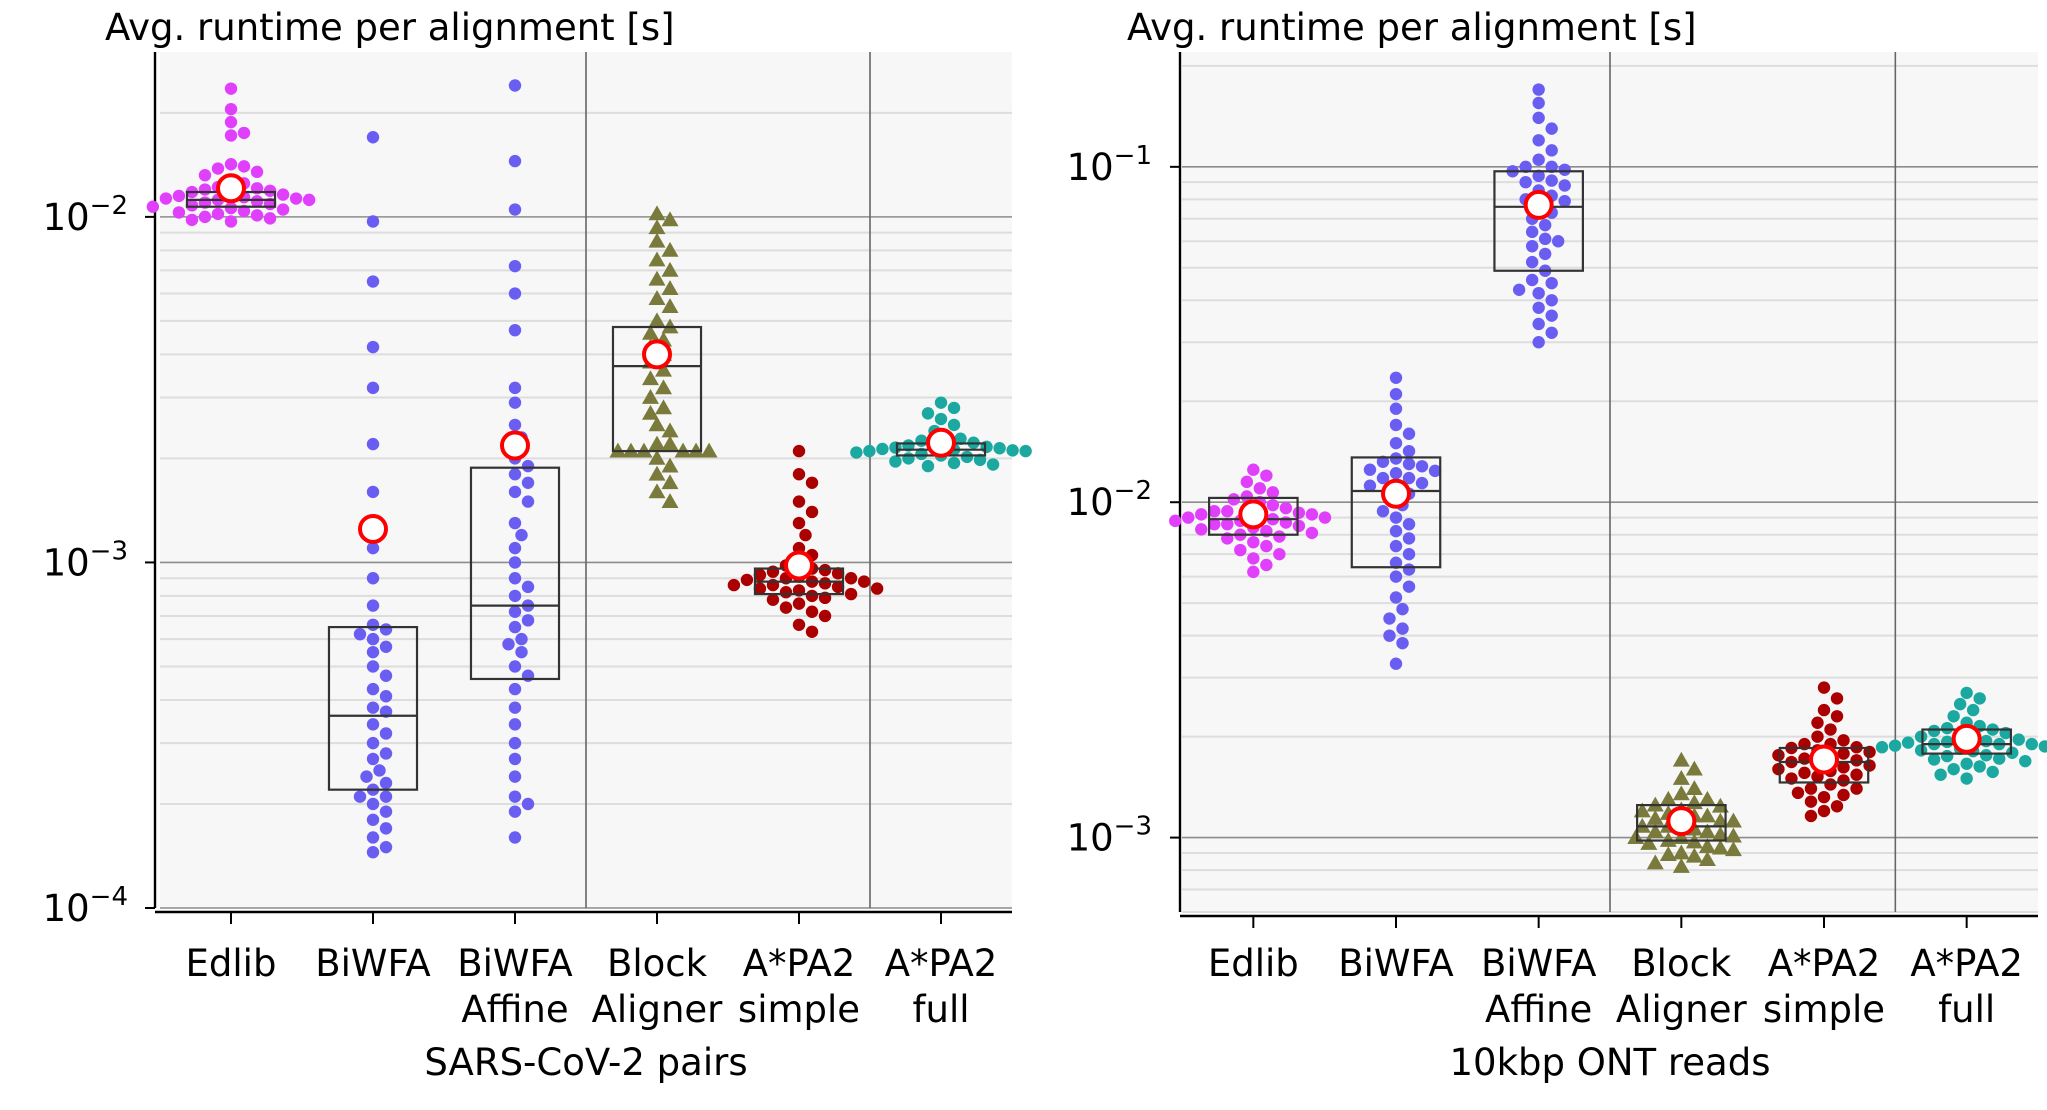 The width and height of the screenshot is (2047, 1110). I want to click on x-tick-label: Aligner, so click(1682, 1009).